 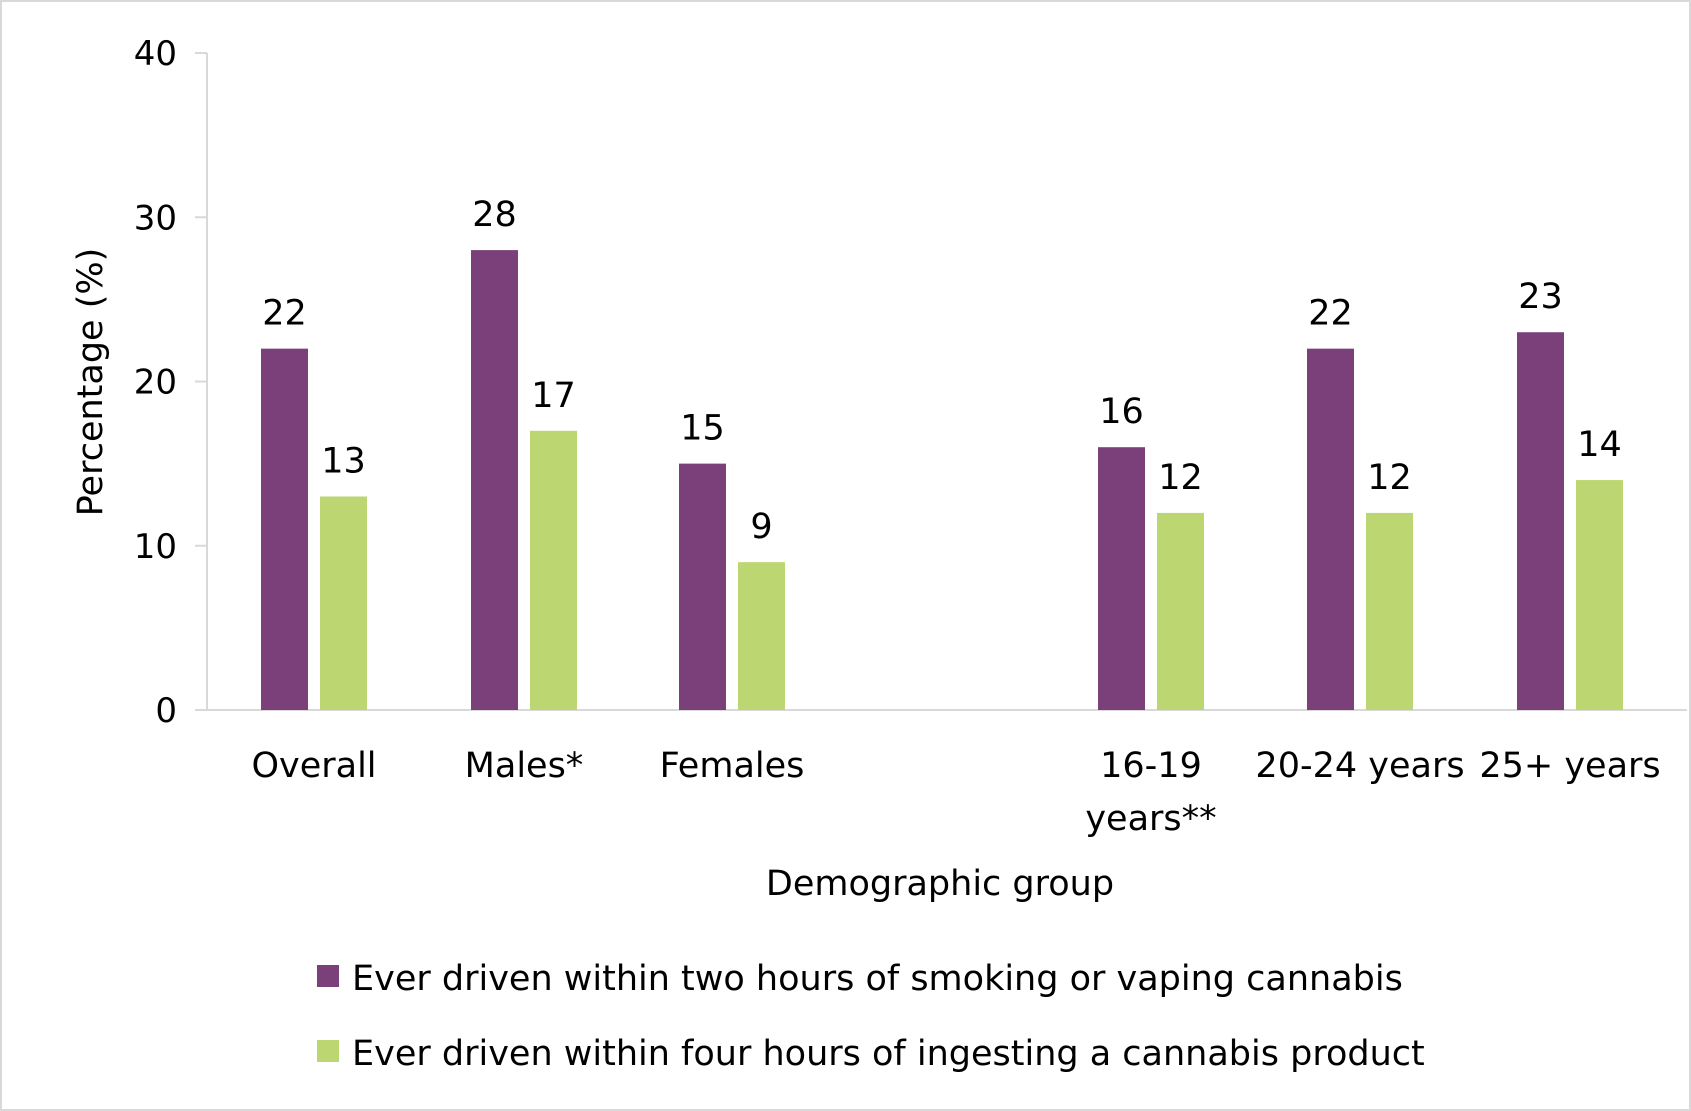 I want to click on category-label-line: 25+ years, so click(x=1569, y=766).